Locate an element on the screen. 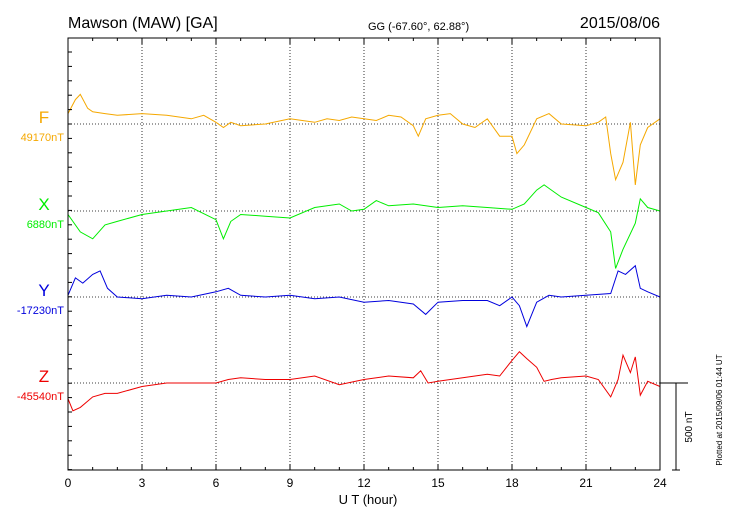 This screenshot has width=730, height=520. x-tick-label: 18 is located at coordinates (512, 483).